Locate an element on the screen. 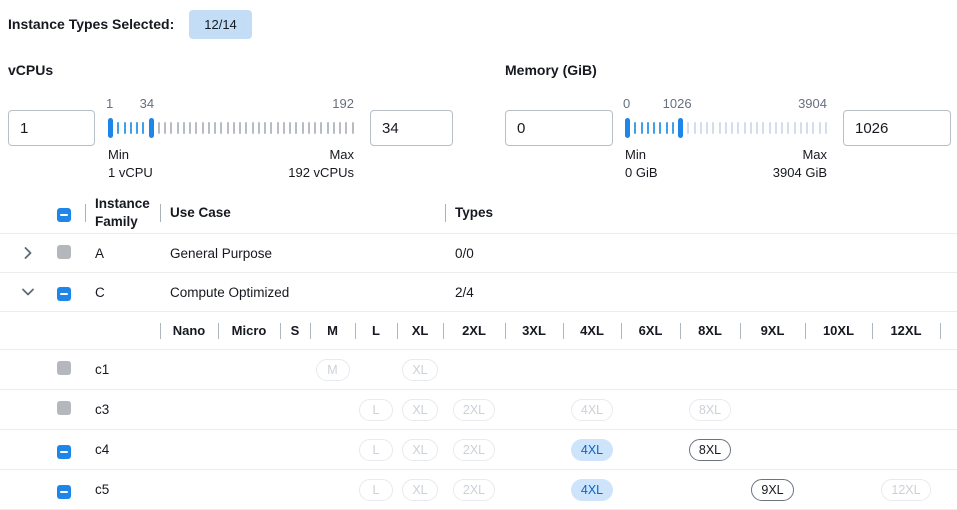 The height and width of the screenshot is (510, 957). c3-l-pill: L is located at coordinates (376, 409).